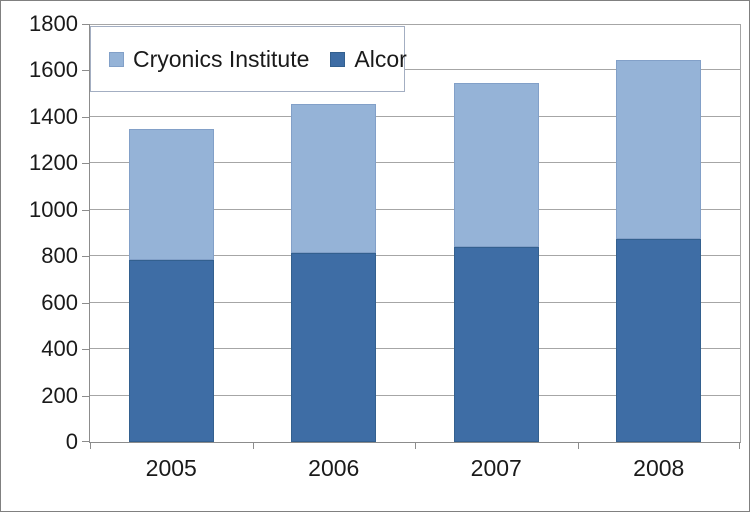 The image size is (750, 512). Describe the element at coordinates (59, 349) in the screenshot. I see `y-axis-tick-label: 400` at that location.